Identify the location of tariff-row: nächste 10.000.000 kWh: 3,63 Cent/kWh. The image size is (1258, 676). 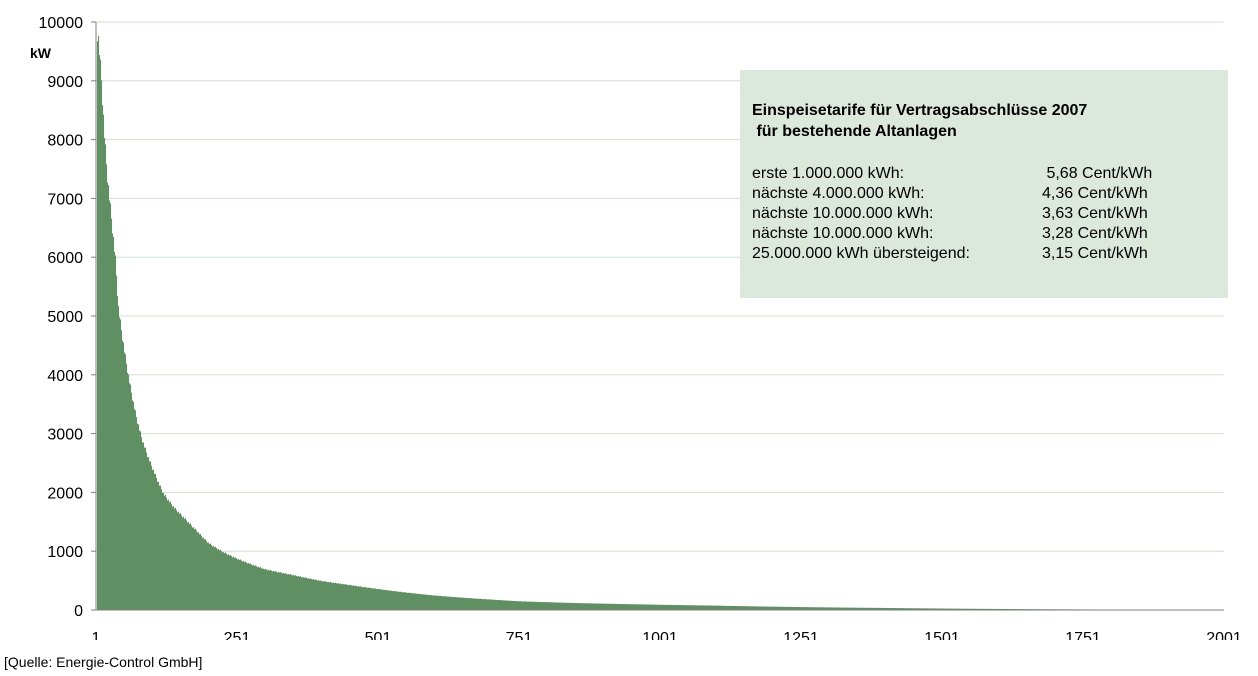
(985, 214).